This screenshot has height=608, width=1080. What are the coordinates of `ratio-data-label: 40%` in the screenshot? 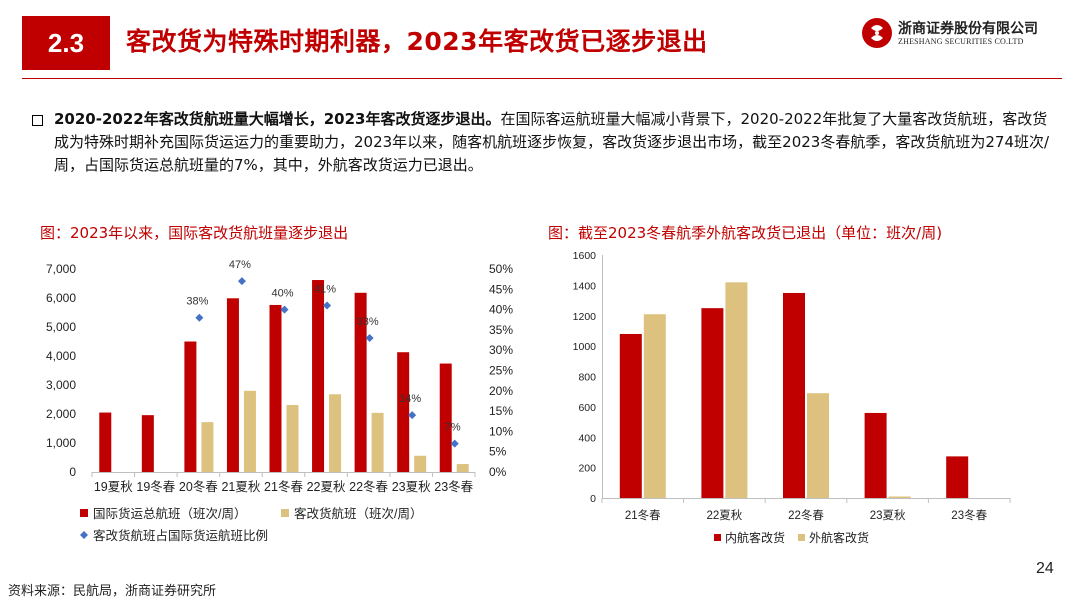 It's located at (282, 294).